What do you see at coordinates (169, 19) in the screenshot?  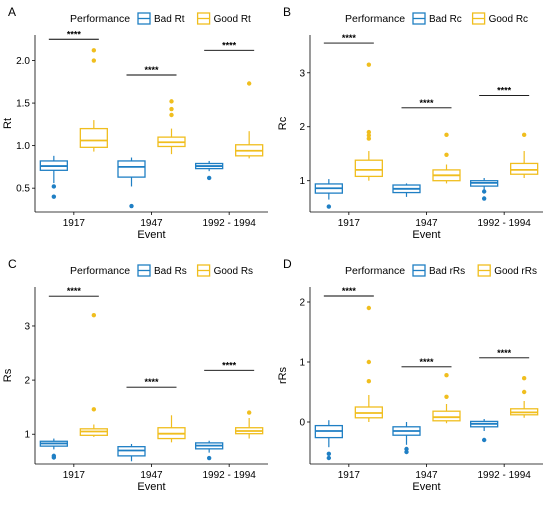 I see `legend-entry-0: Bad Rt` at bounding box center [169, 19].